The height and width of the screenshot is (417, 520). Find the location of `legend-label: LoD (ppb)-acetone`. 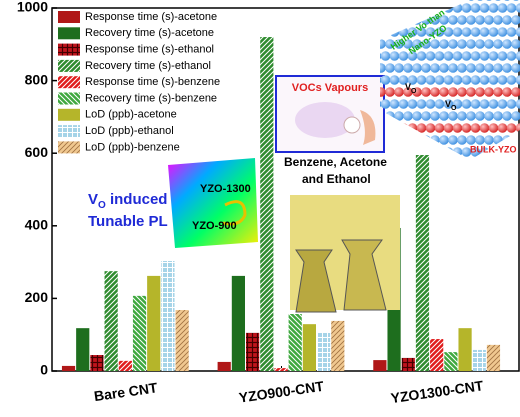

legend-label: LoD (ppb)-acetone is located at coordinates (131, 115).